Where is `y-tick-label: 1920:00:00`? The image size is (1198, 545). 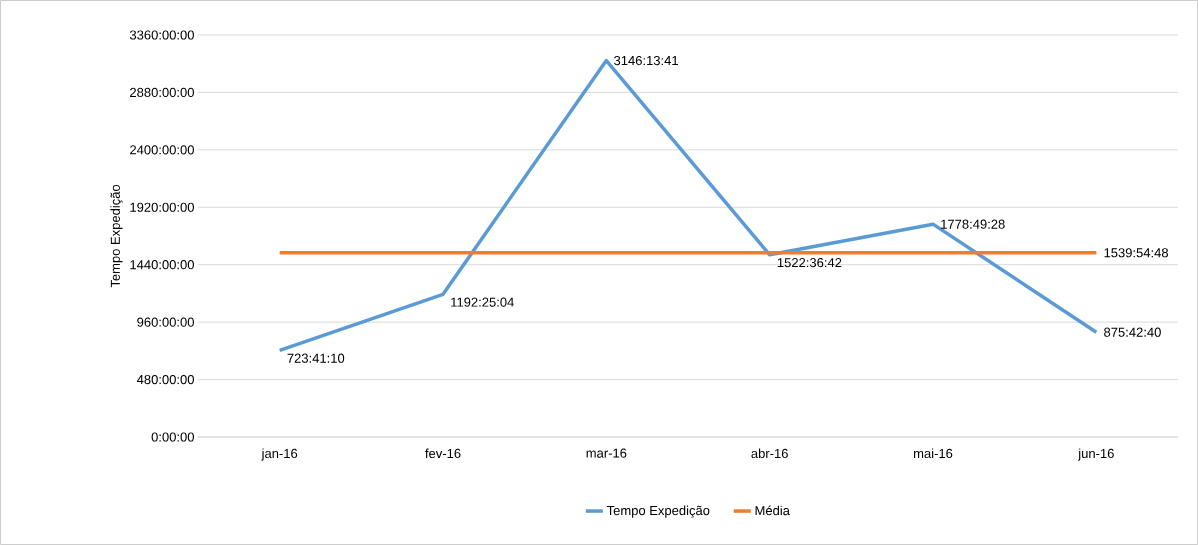
y-tick-label: 1920:00:00 is located at coordinates (162, 207).